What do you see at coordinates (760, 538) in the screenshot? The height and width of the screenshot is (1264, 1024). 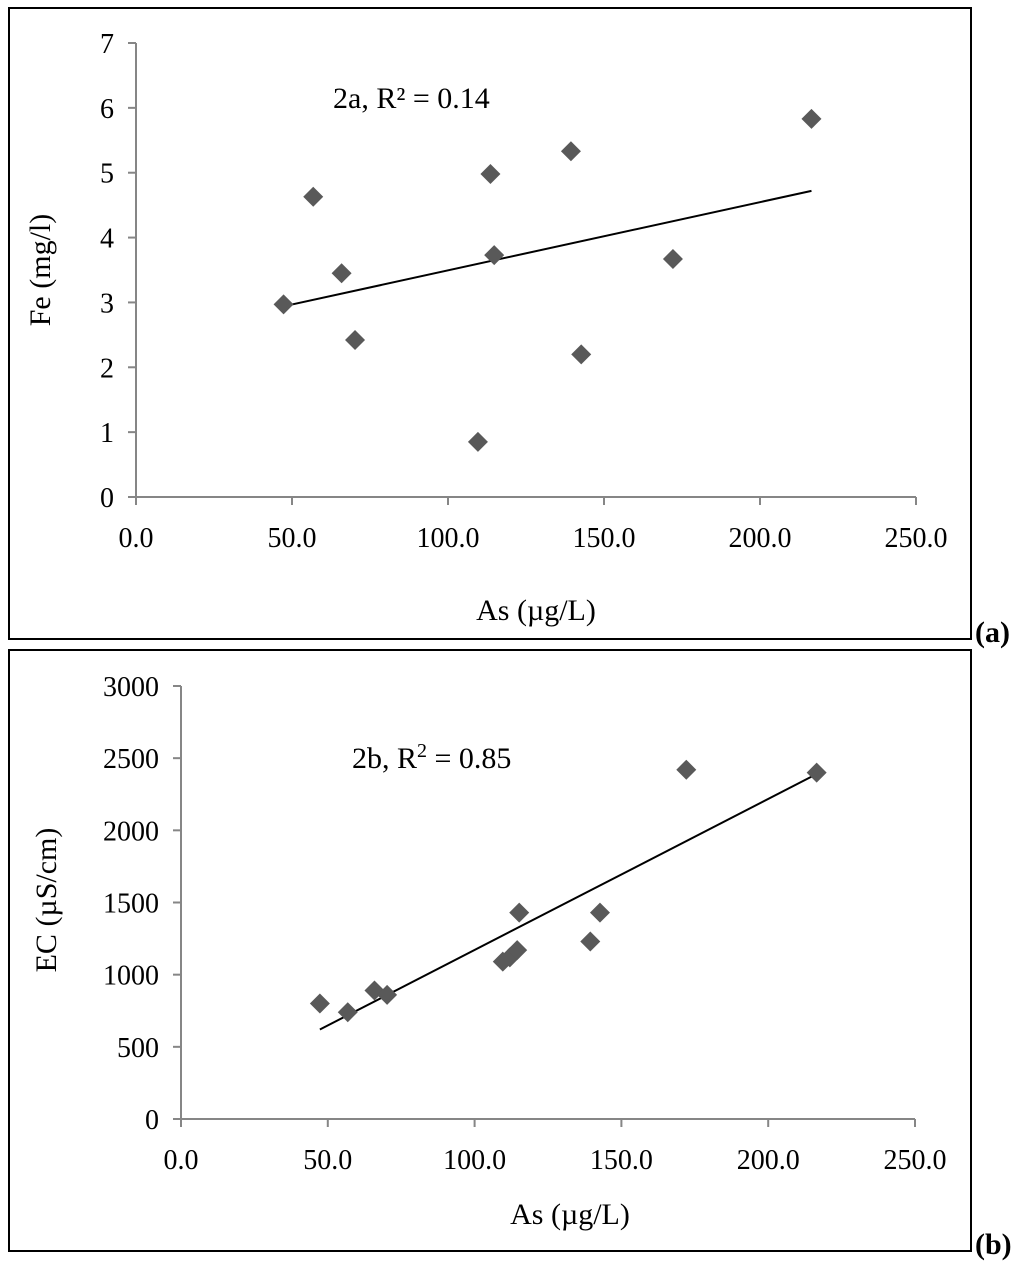 I see `x-tick-label-a: 200.0` at bounding box center [760, 538].